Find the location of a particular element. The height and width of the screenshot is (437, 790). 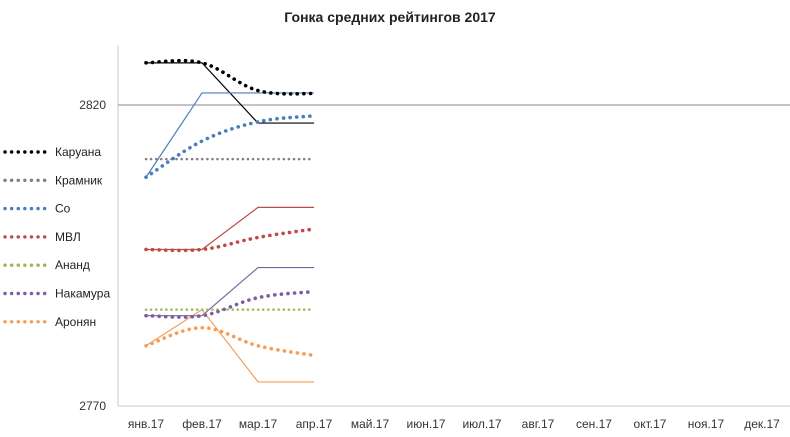

legend-label: МВЛ is located at coordinates (68, 237).